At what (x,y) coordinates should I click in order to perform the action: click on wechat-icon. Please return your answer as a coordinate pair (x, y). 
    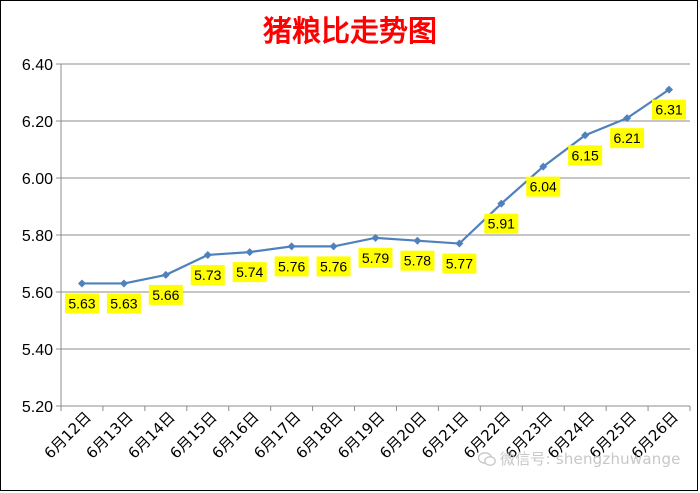
    Looking at the image, I should click on (487, 459).